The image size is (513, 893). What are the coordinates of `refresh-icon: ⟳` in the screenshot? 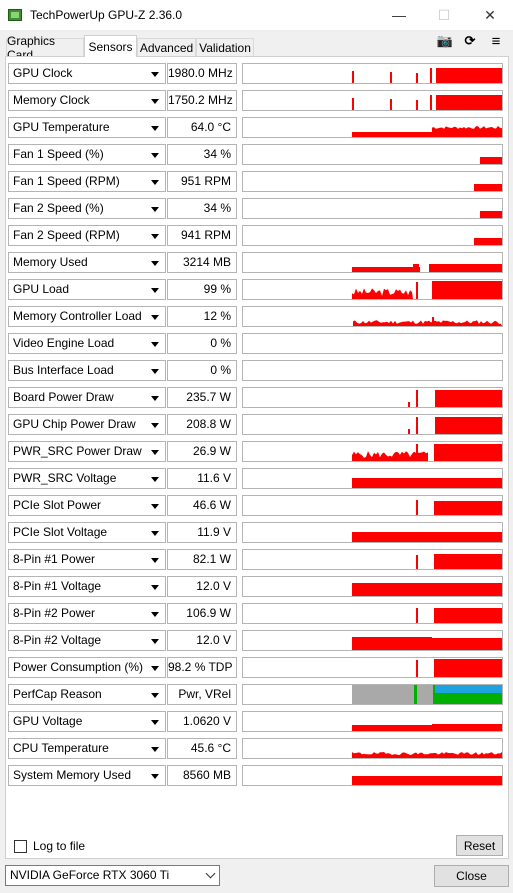 It's located at (470, 40).